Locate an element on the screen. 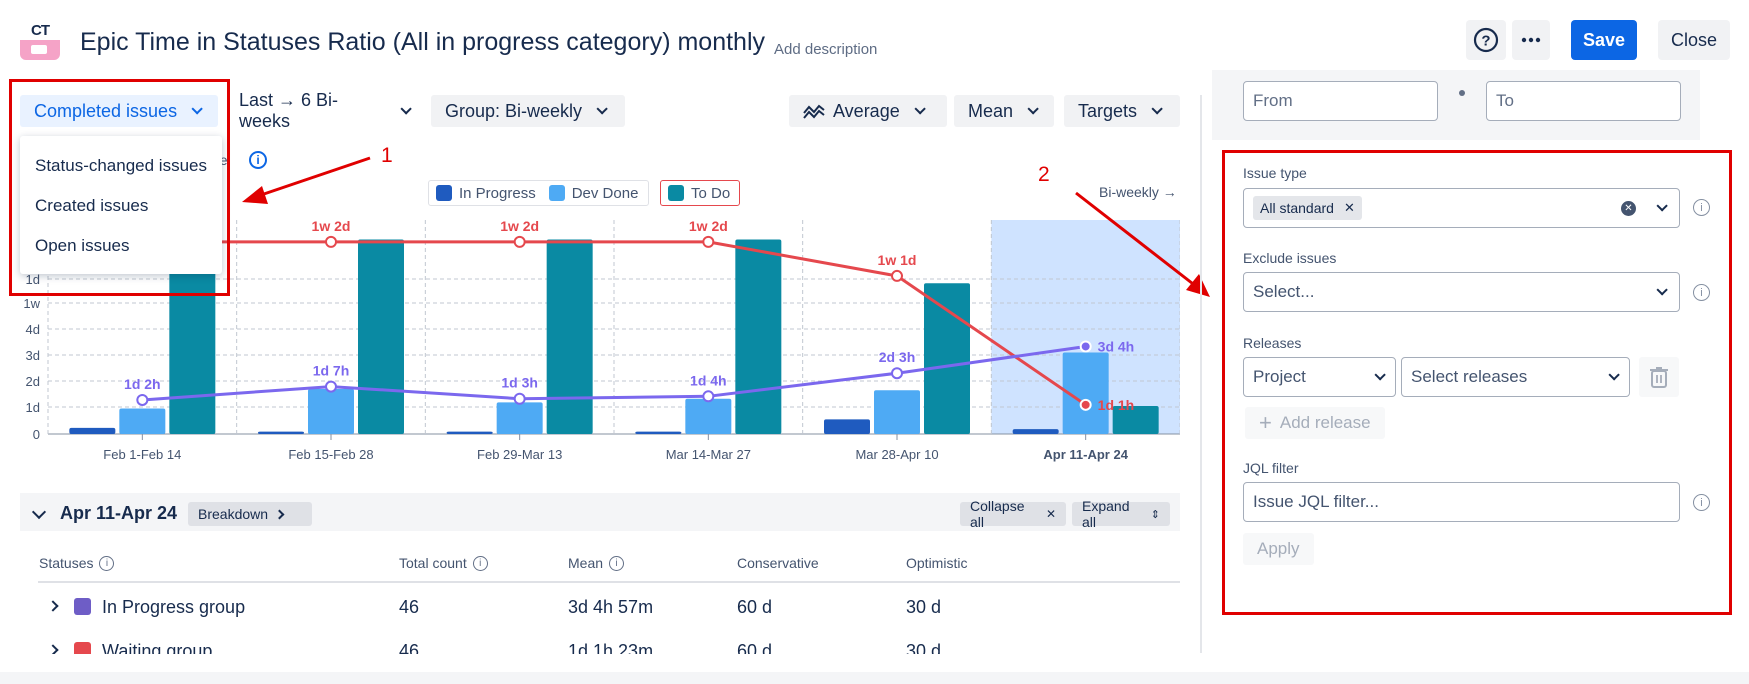  help-button: ? is located at coordinates (1486, 40).